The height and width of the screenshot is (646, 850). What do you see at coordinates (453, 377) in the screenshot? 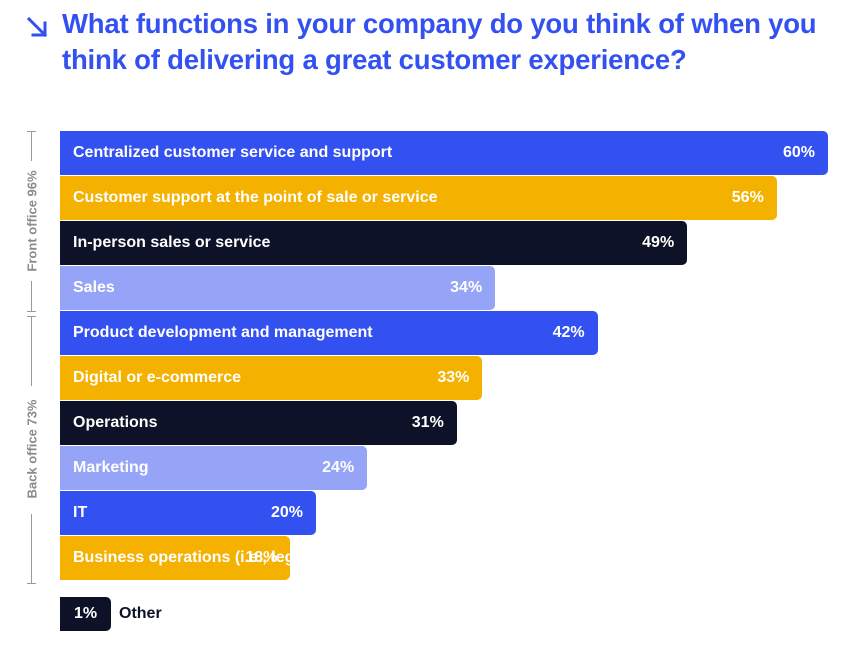
I see `bar-value-label: 33%` at bounding box center [453, 377].